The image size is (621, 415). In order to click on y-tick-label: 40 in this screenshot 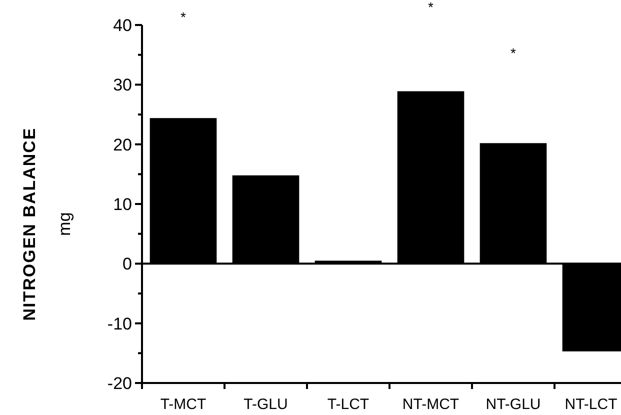, I will do `click(122, 25)`.